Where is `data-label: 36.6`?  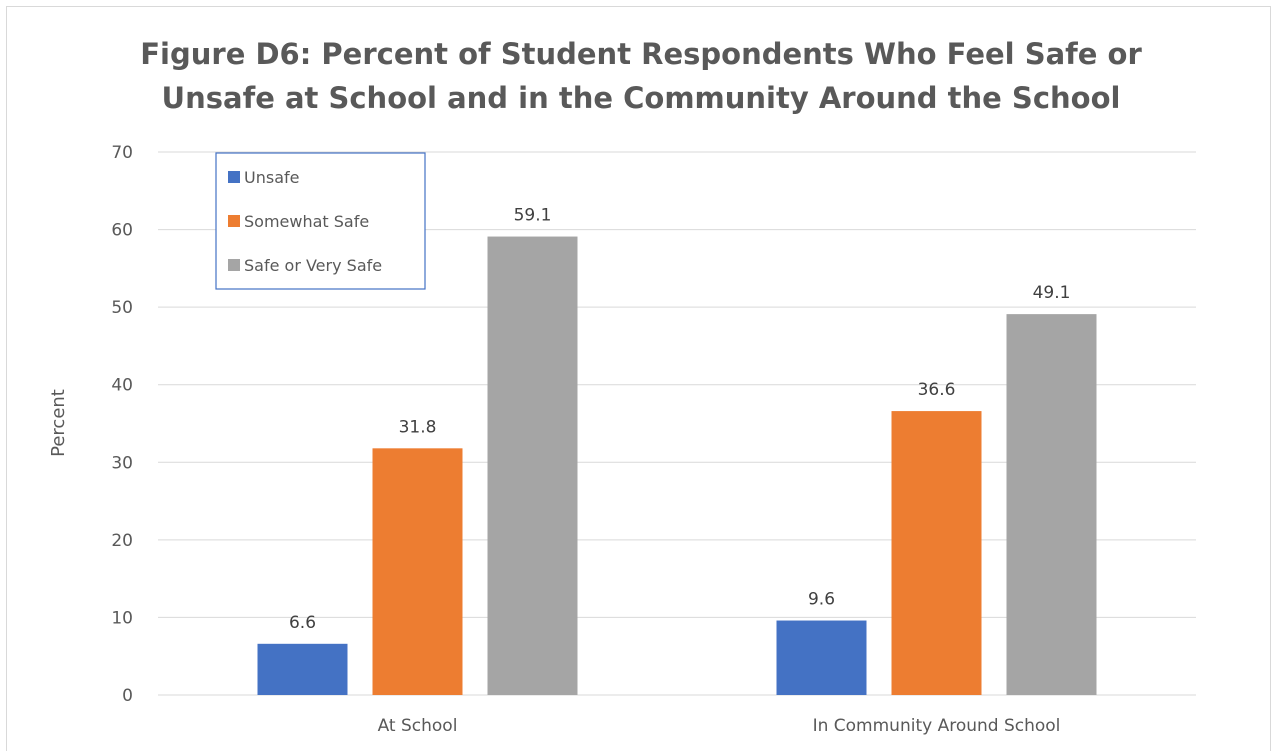 data-label: 36.6 is located at coordinates (937, 390).